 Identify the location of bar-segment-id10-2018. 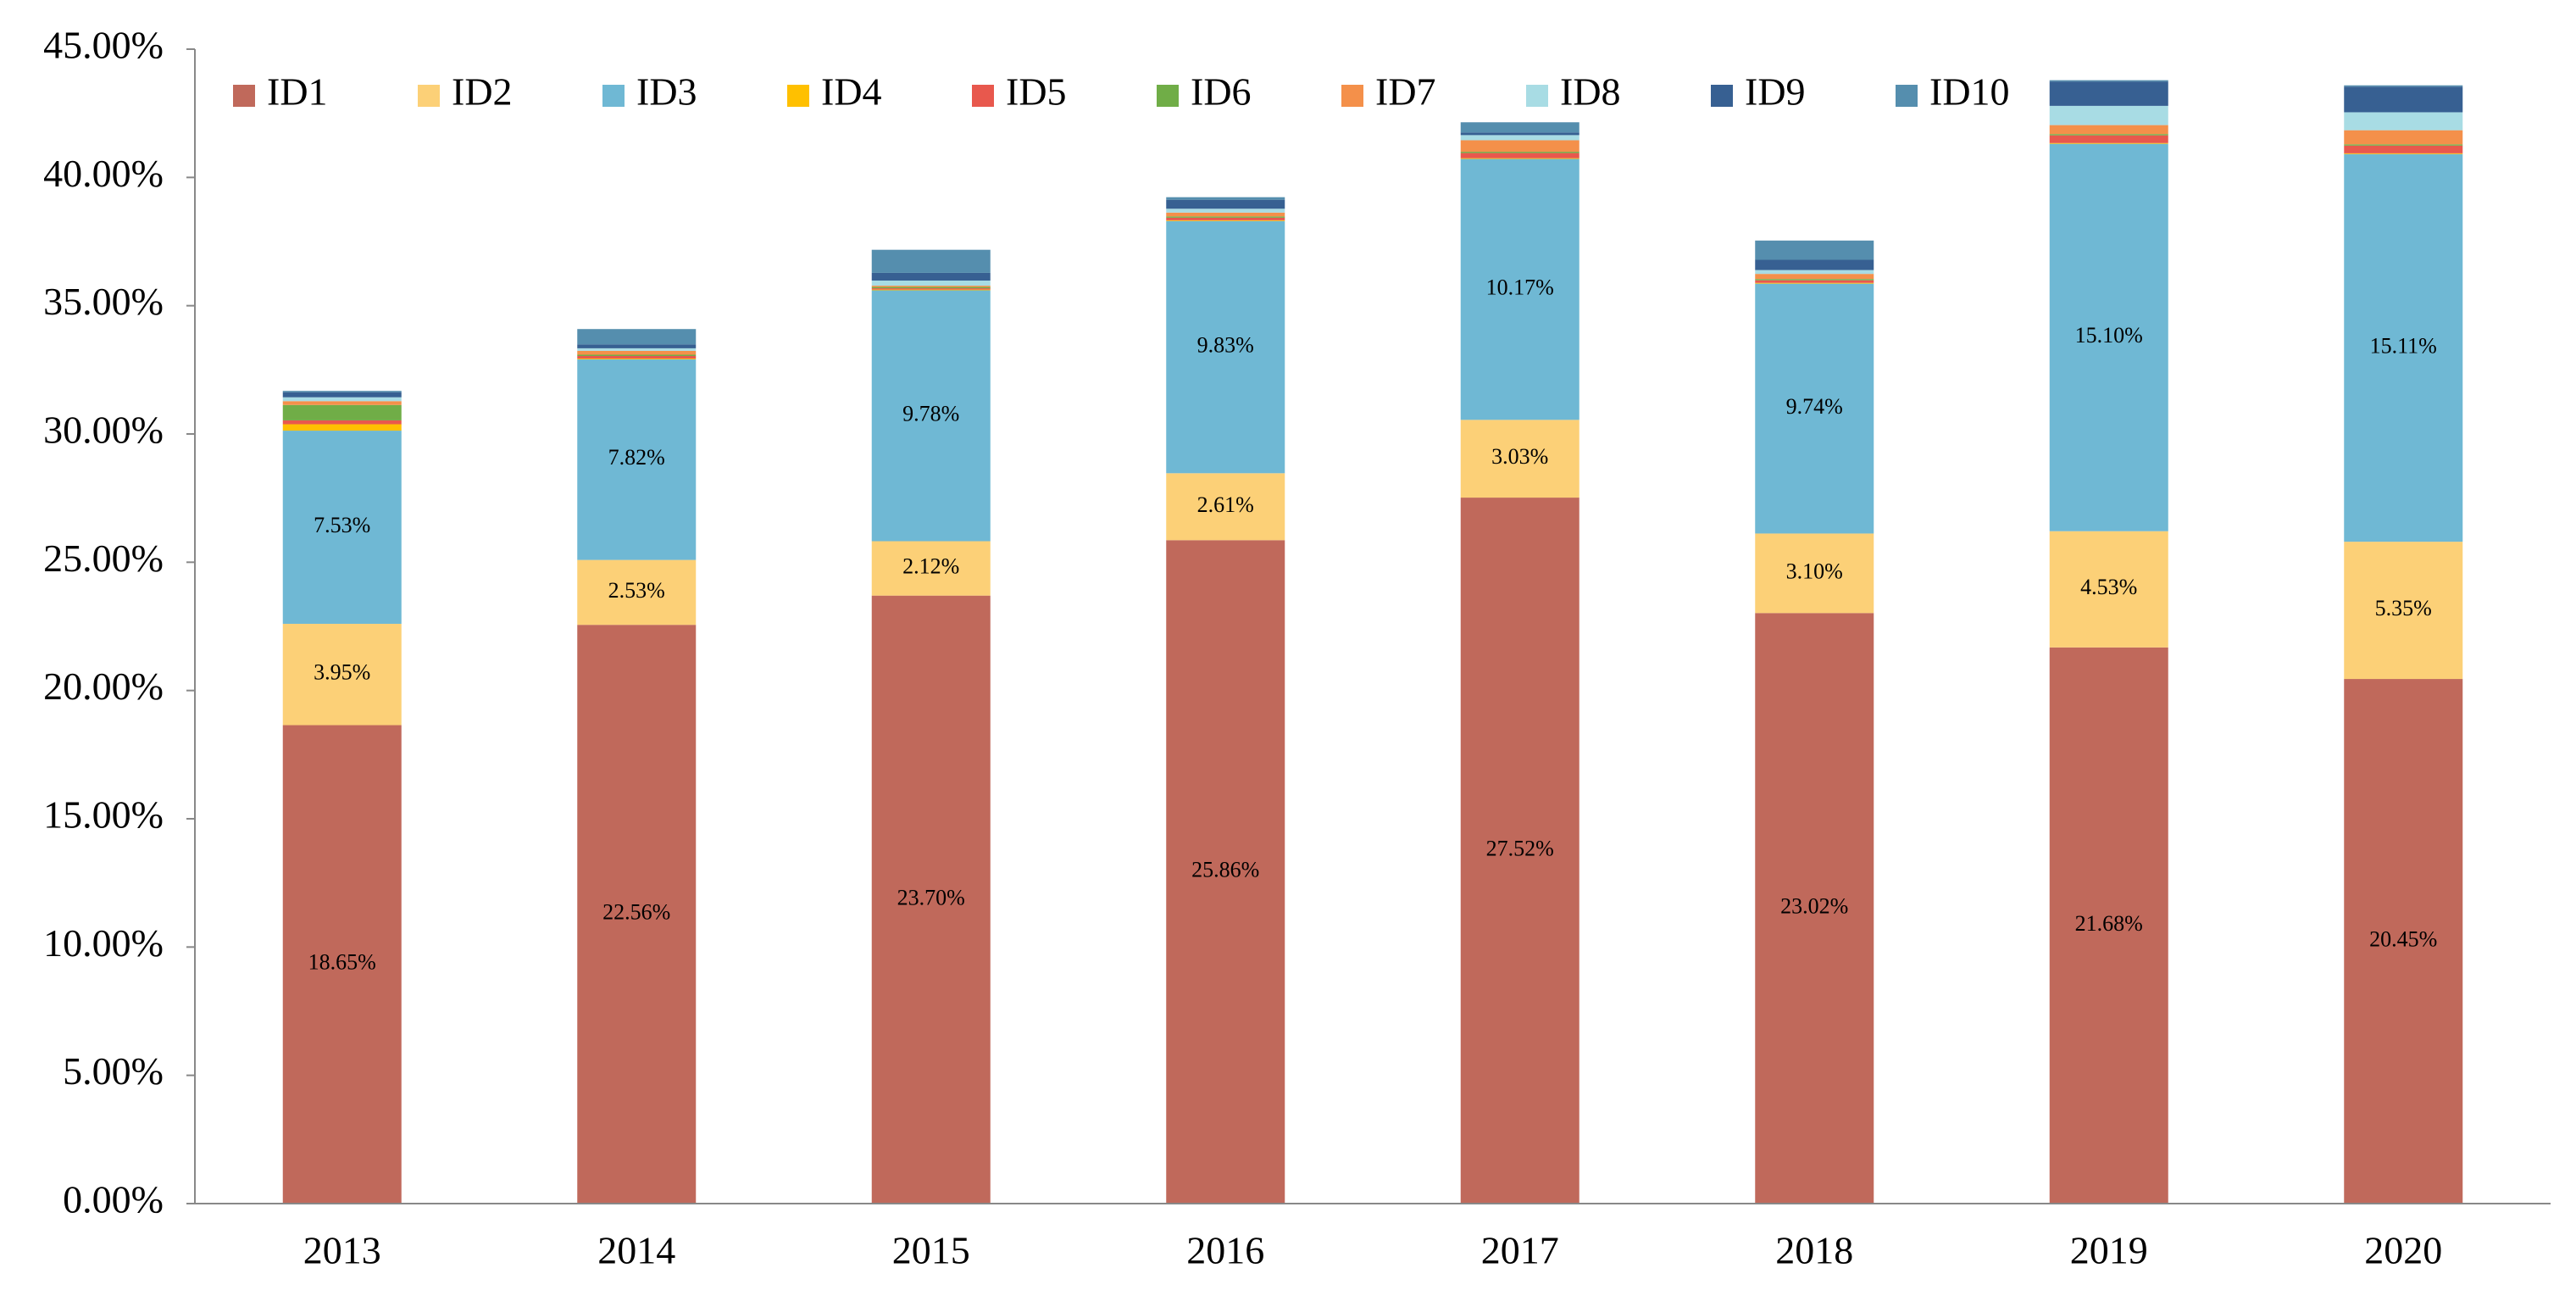
(1814, 250).